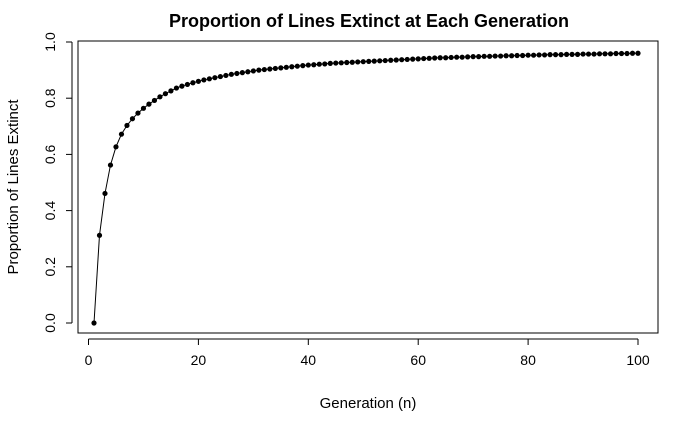 The height and width of the screenshot is (432, 700). What do you see at coordinates (57, 182) in the screenshot?
I see `y-axis: 0.0 0.2 0.4 0.6 0.8 1.0` at bounding box center [57, 182].